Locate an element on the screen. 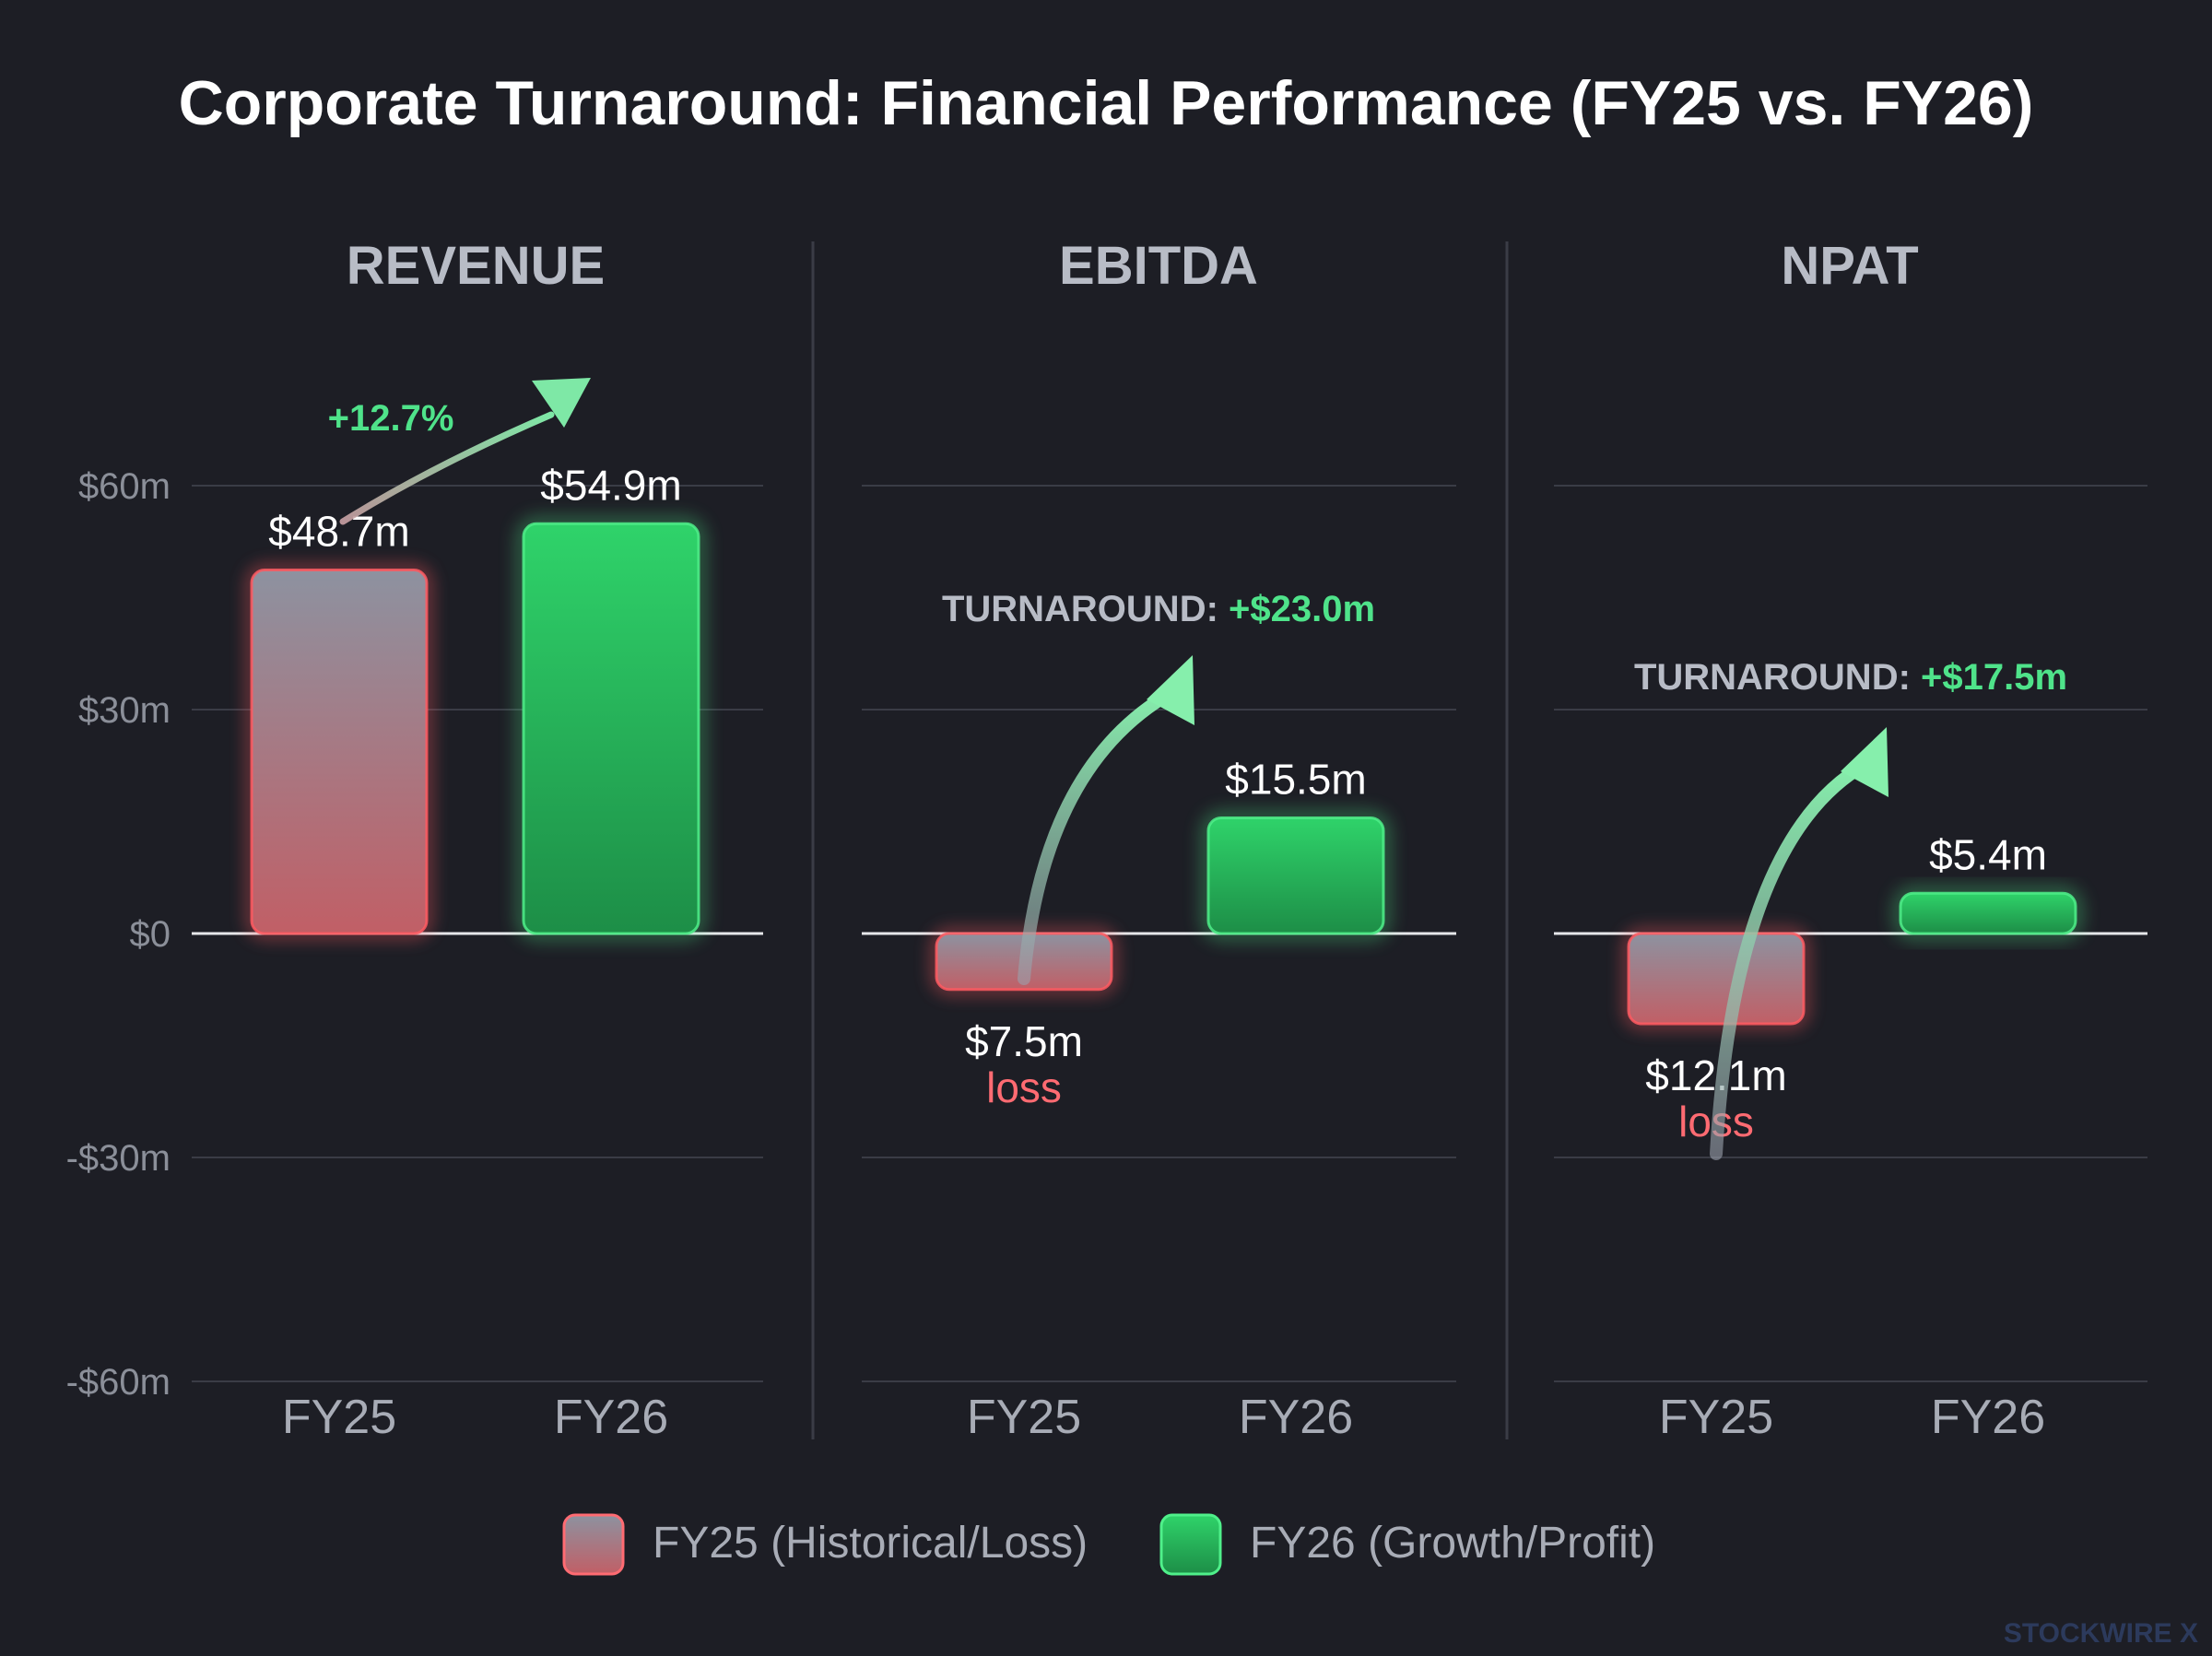 Image resolution: width=2212 pixels, height=1656 pixels. panel-title: REVENUE is located at coordinates (476, 266).